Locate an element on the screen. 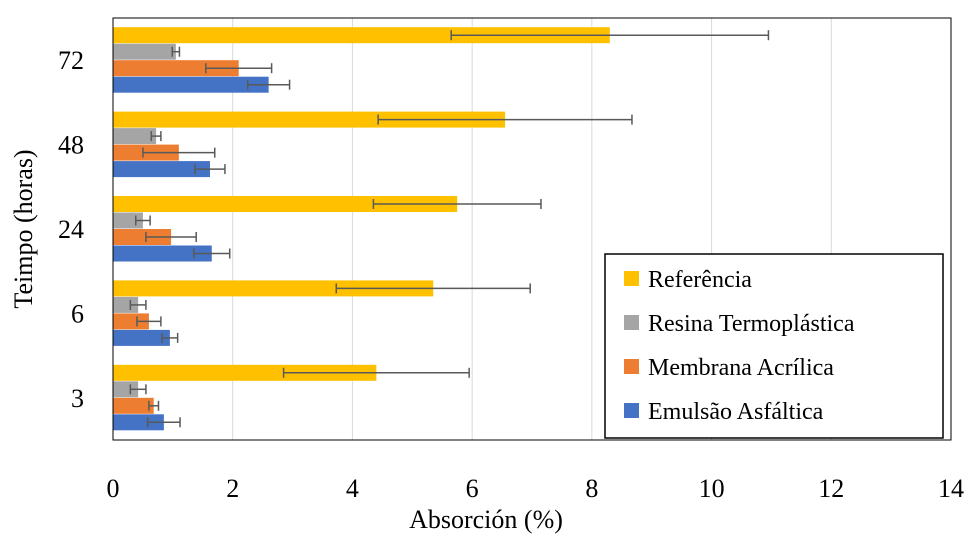 This screenshot has height=536, width=972. x-tick-label: 4 is located at coordinates (352, 488).